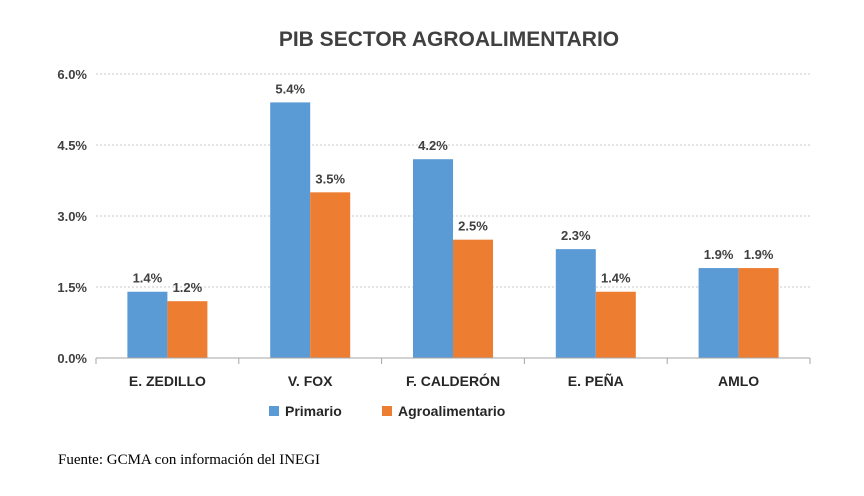  Describe the element at coordinates (738, 381) in the screenshot. I see `x-category-label: AMLO` at that location.